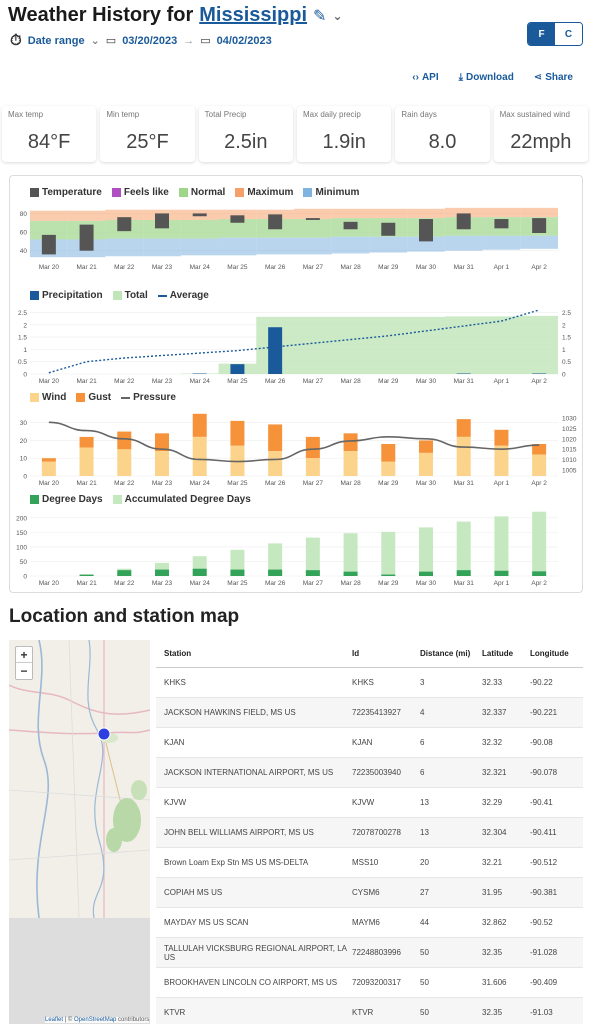 The height and width of the screenshot is (1024, 591). I want to click on stopwatch-icon: ⏱, so click(16, 40).